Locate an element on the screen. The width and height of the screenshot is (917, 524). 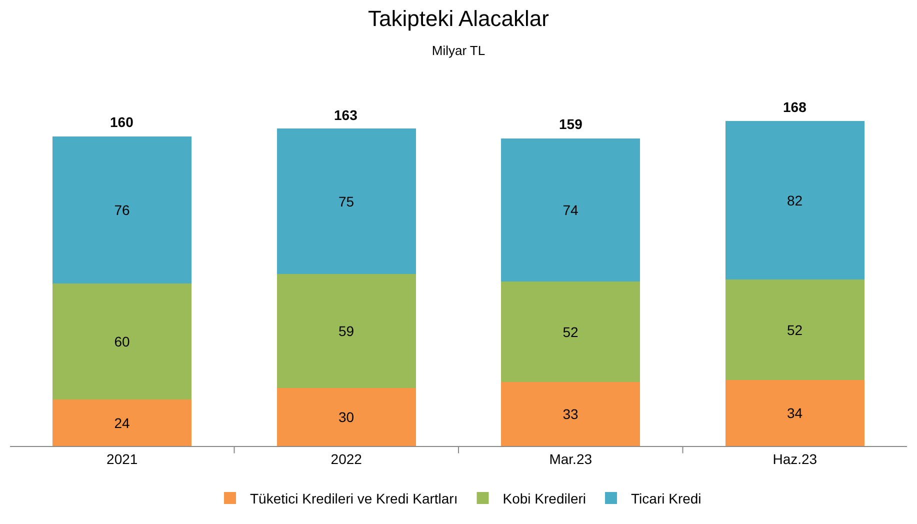
data-label: 76 is located at coordinates (122, 210).